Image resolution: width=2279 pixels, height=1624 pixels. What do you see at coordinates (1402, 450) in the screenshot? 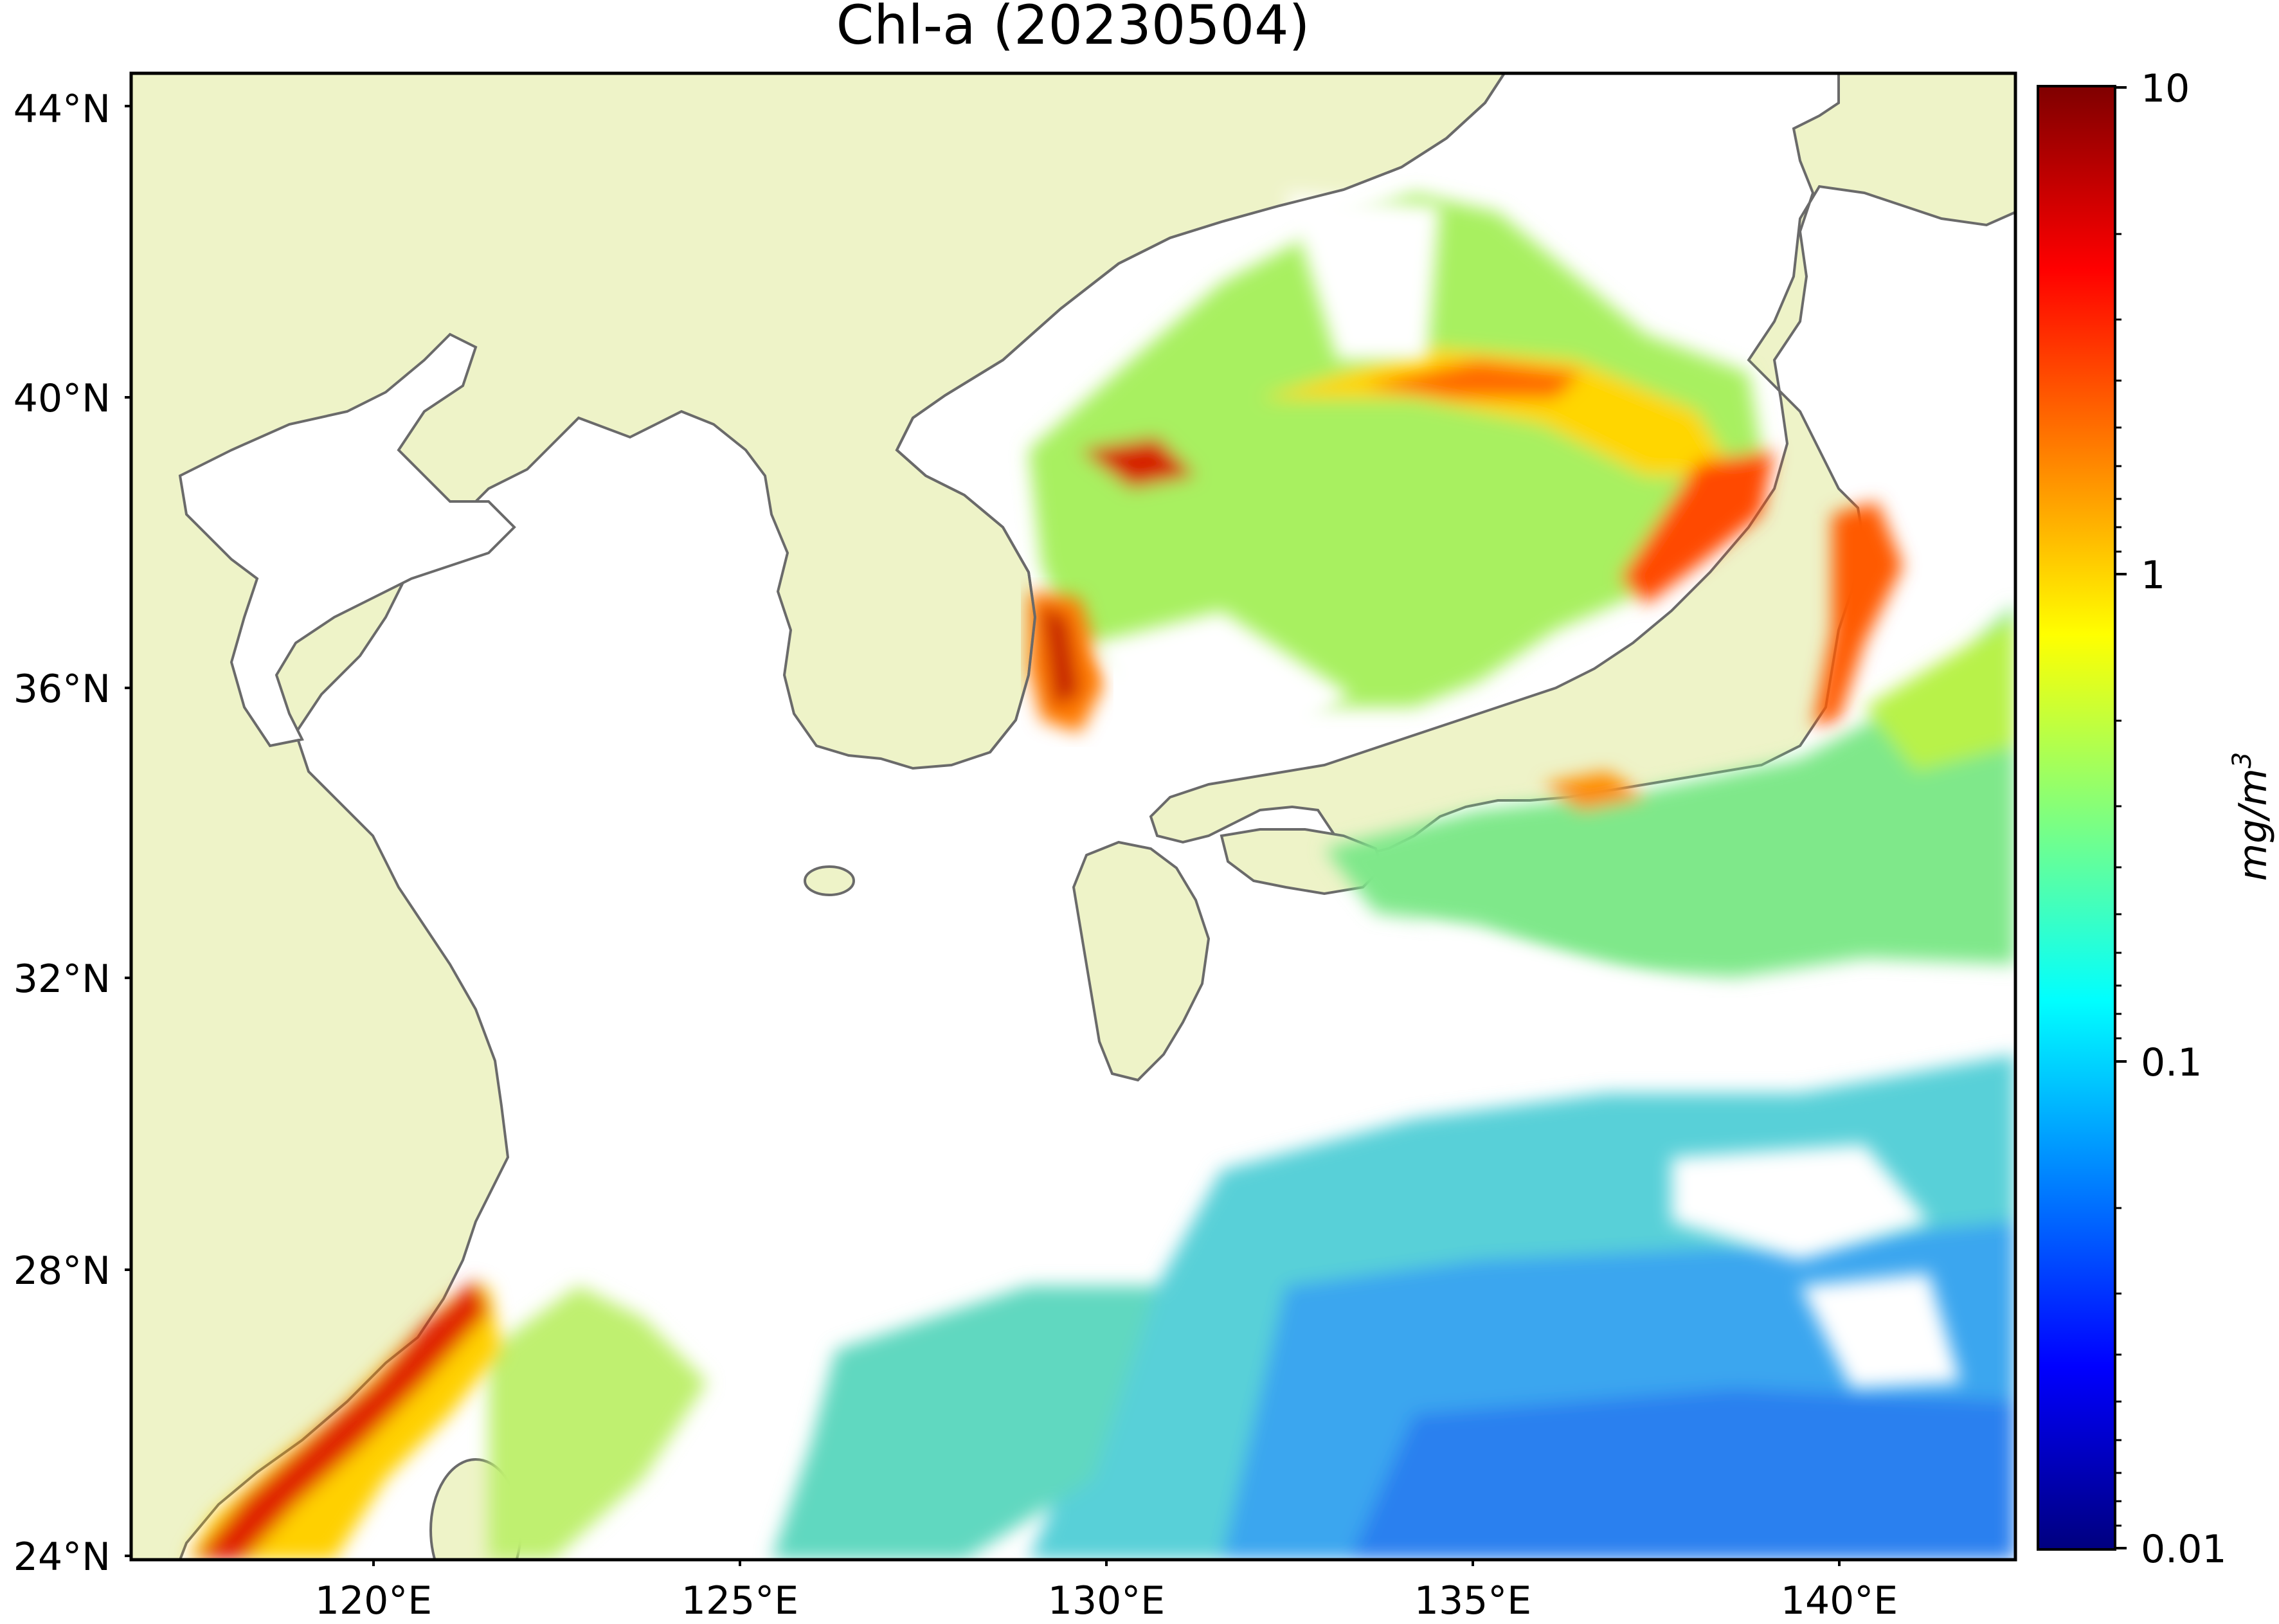
I see `chl-east-sea` at bounding box center [1402, 450].